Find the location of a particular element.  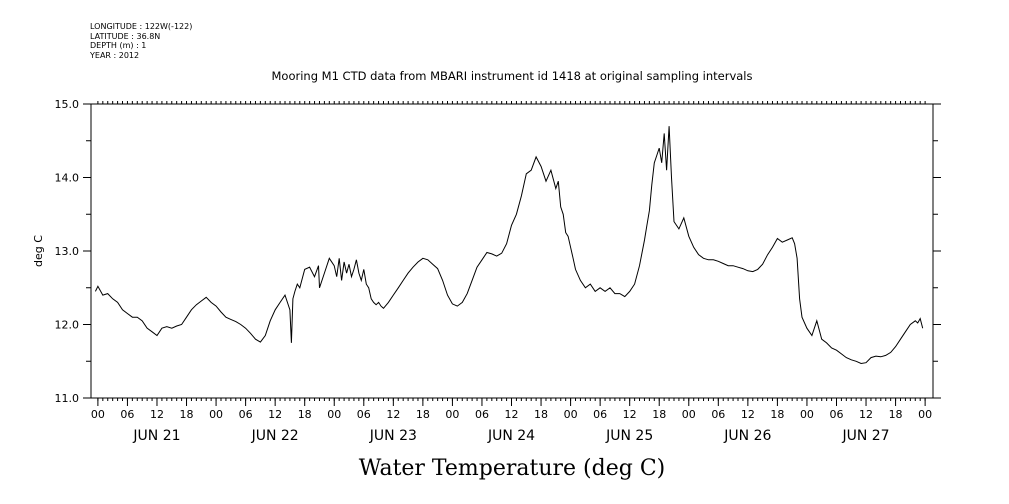

y-tick-label: 14.0 is located at coordinates (67, 178).